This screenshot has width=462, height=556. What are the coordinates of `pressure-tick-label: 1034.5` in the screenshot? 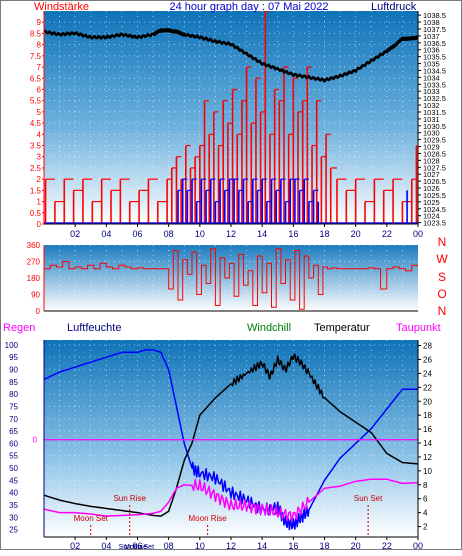 It's located at (434, 70).